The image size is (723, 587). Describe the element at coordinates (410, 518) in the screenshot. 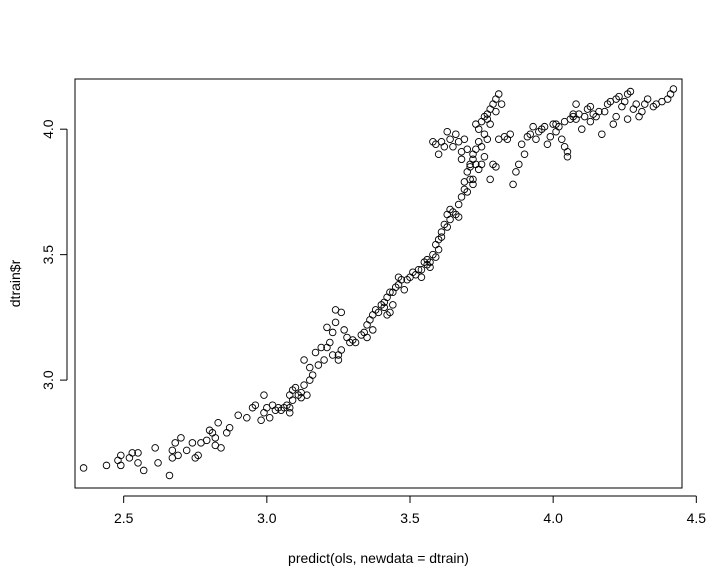

I see `x-tick-label: 3.5` at that location.